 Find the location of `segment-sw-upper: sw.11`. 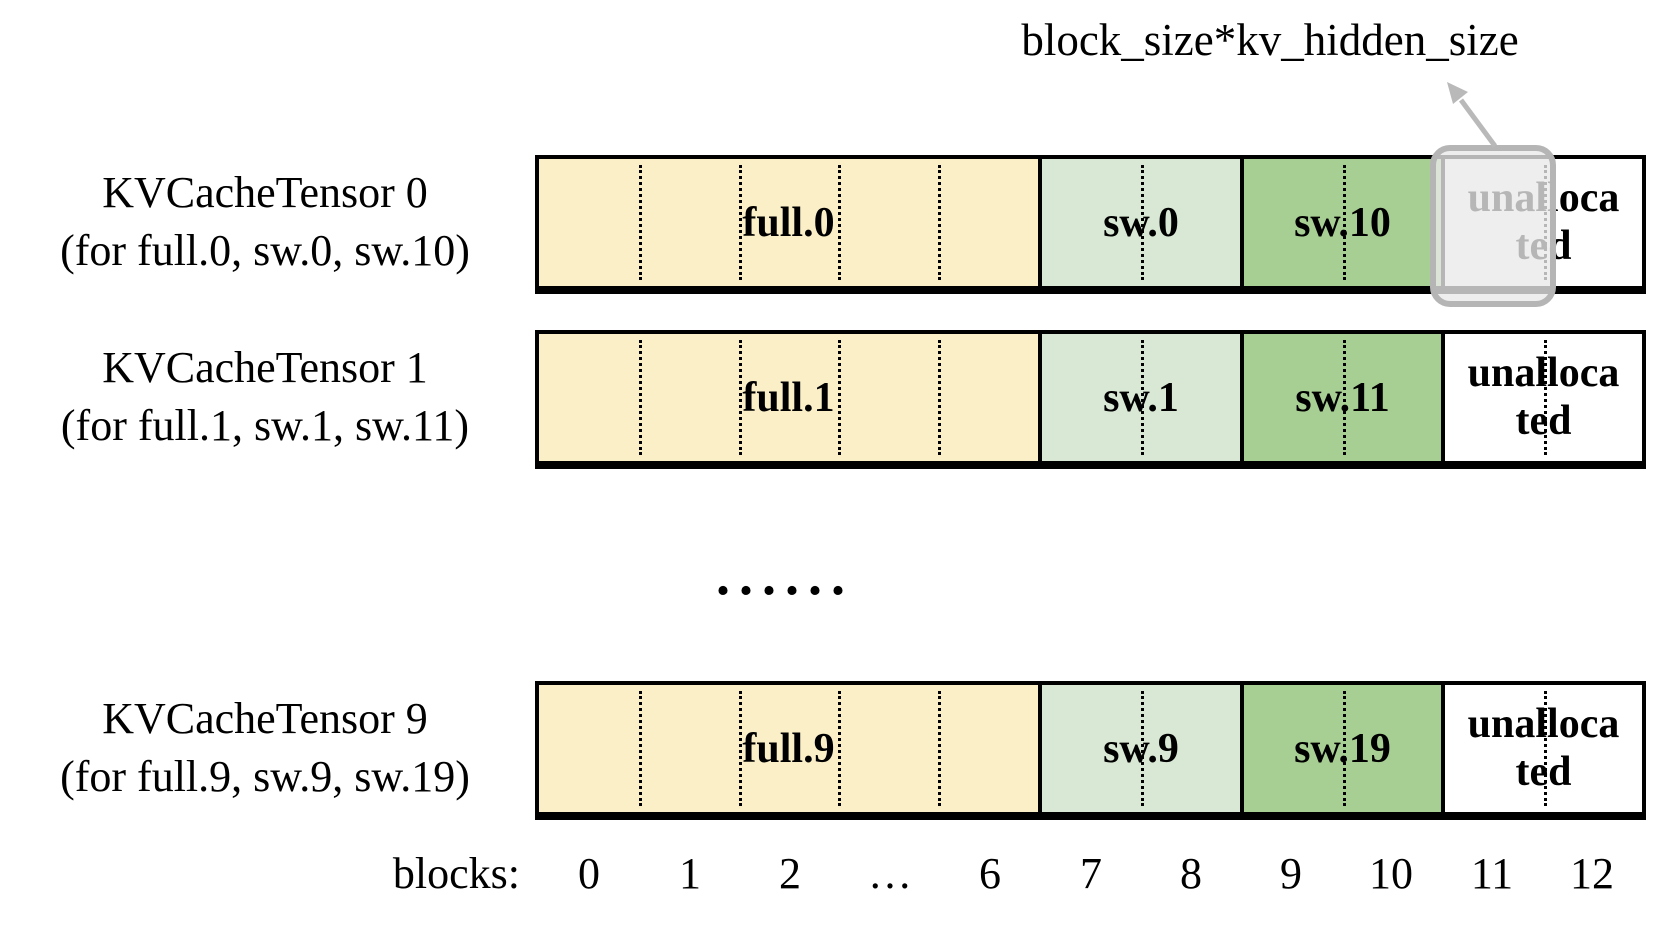

segment-sw-upper: sw.11 is located at coordinates (1340, 397).